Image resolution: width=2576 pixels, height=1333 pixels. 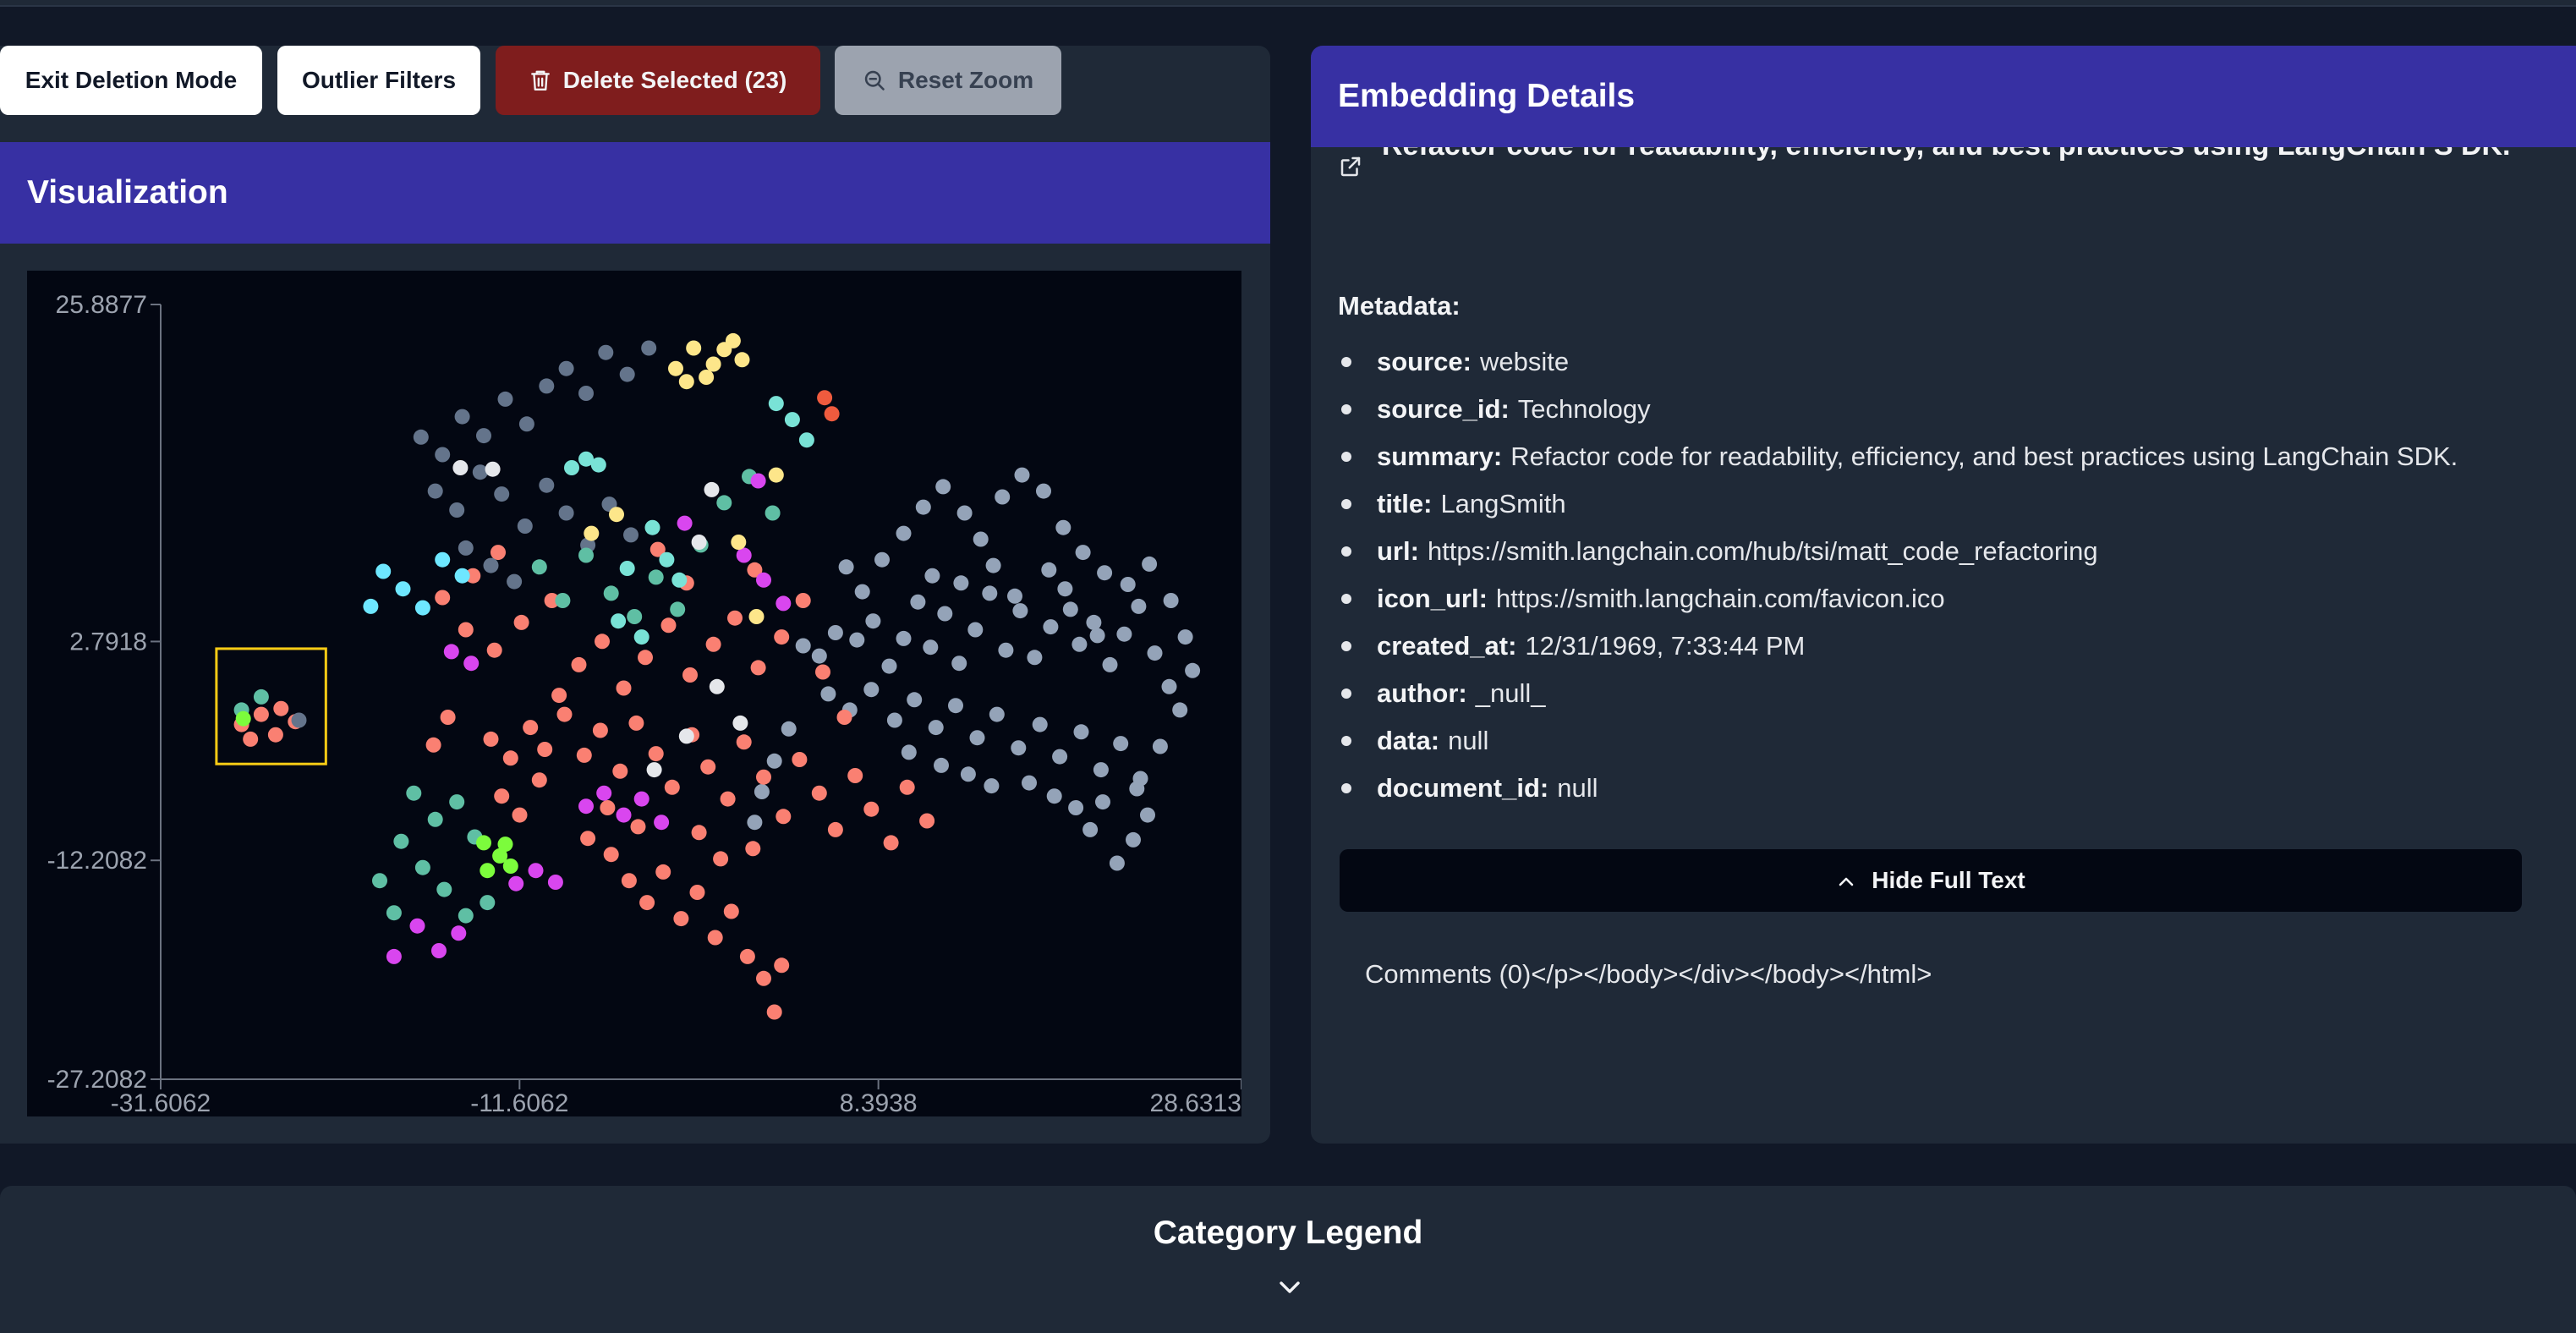 What do you see at coordinates (658, 80) in the screenshot?
I see `delete-selected-button: Delete Selected (23)` at bounding box center [658, 80].